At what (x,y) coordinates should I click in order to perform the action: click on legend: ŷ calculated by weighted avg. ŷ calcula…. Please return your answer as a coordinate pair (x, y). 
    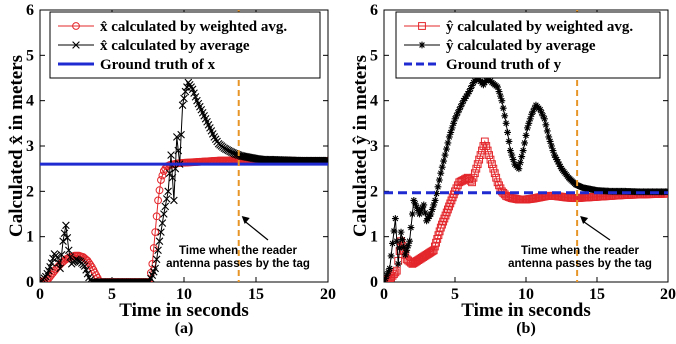
    Looking at the image, I should click on (528, 45).